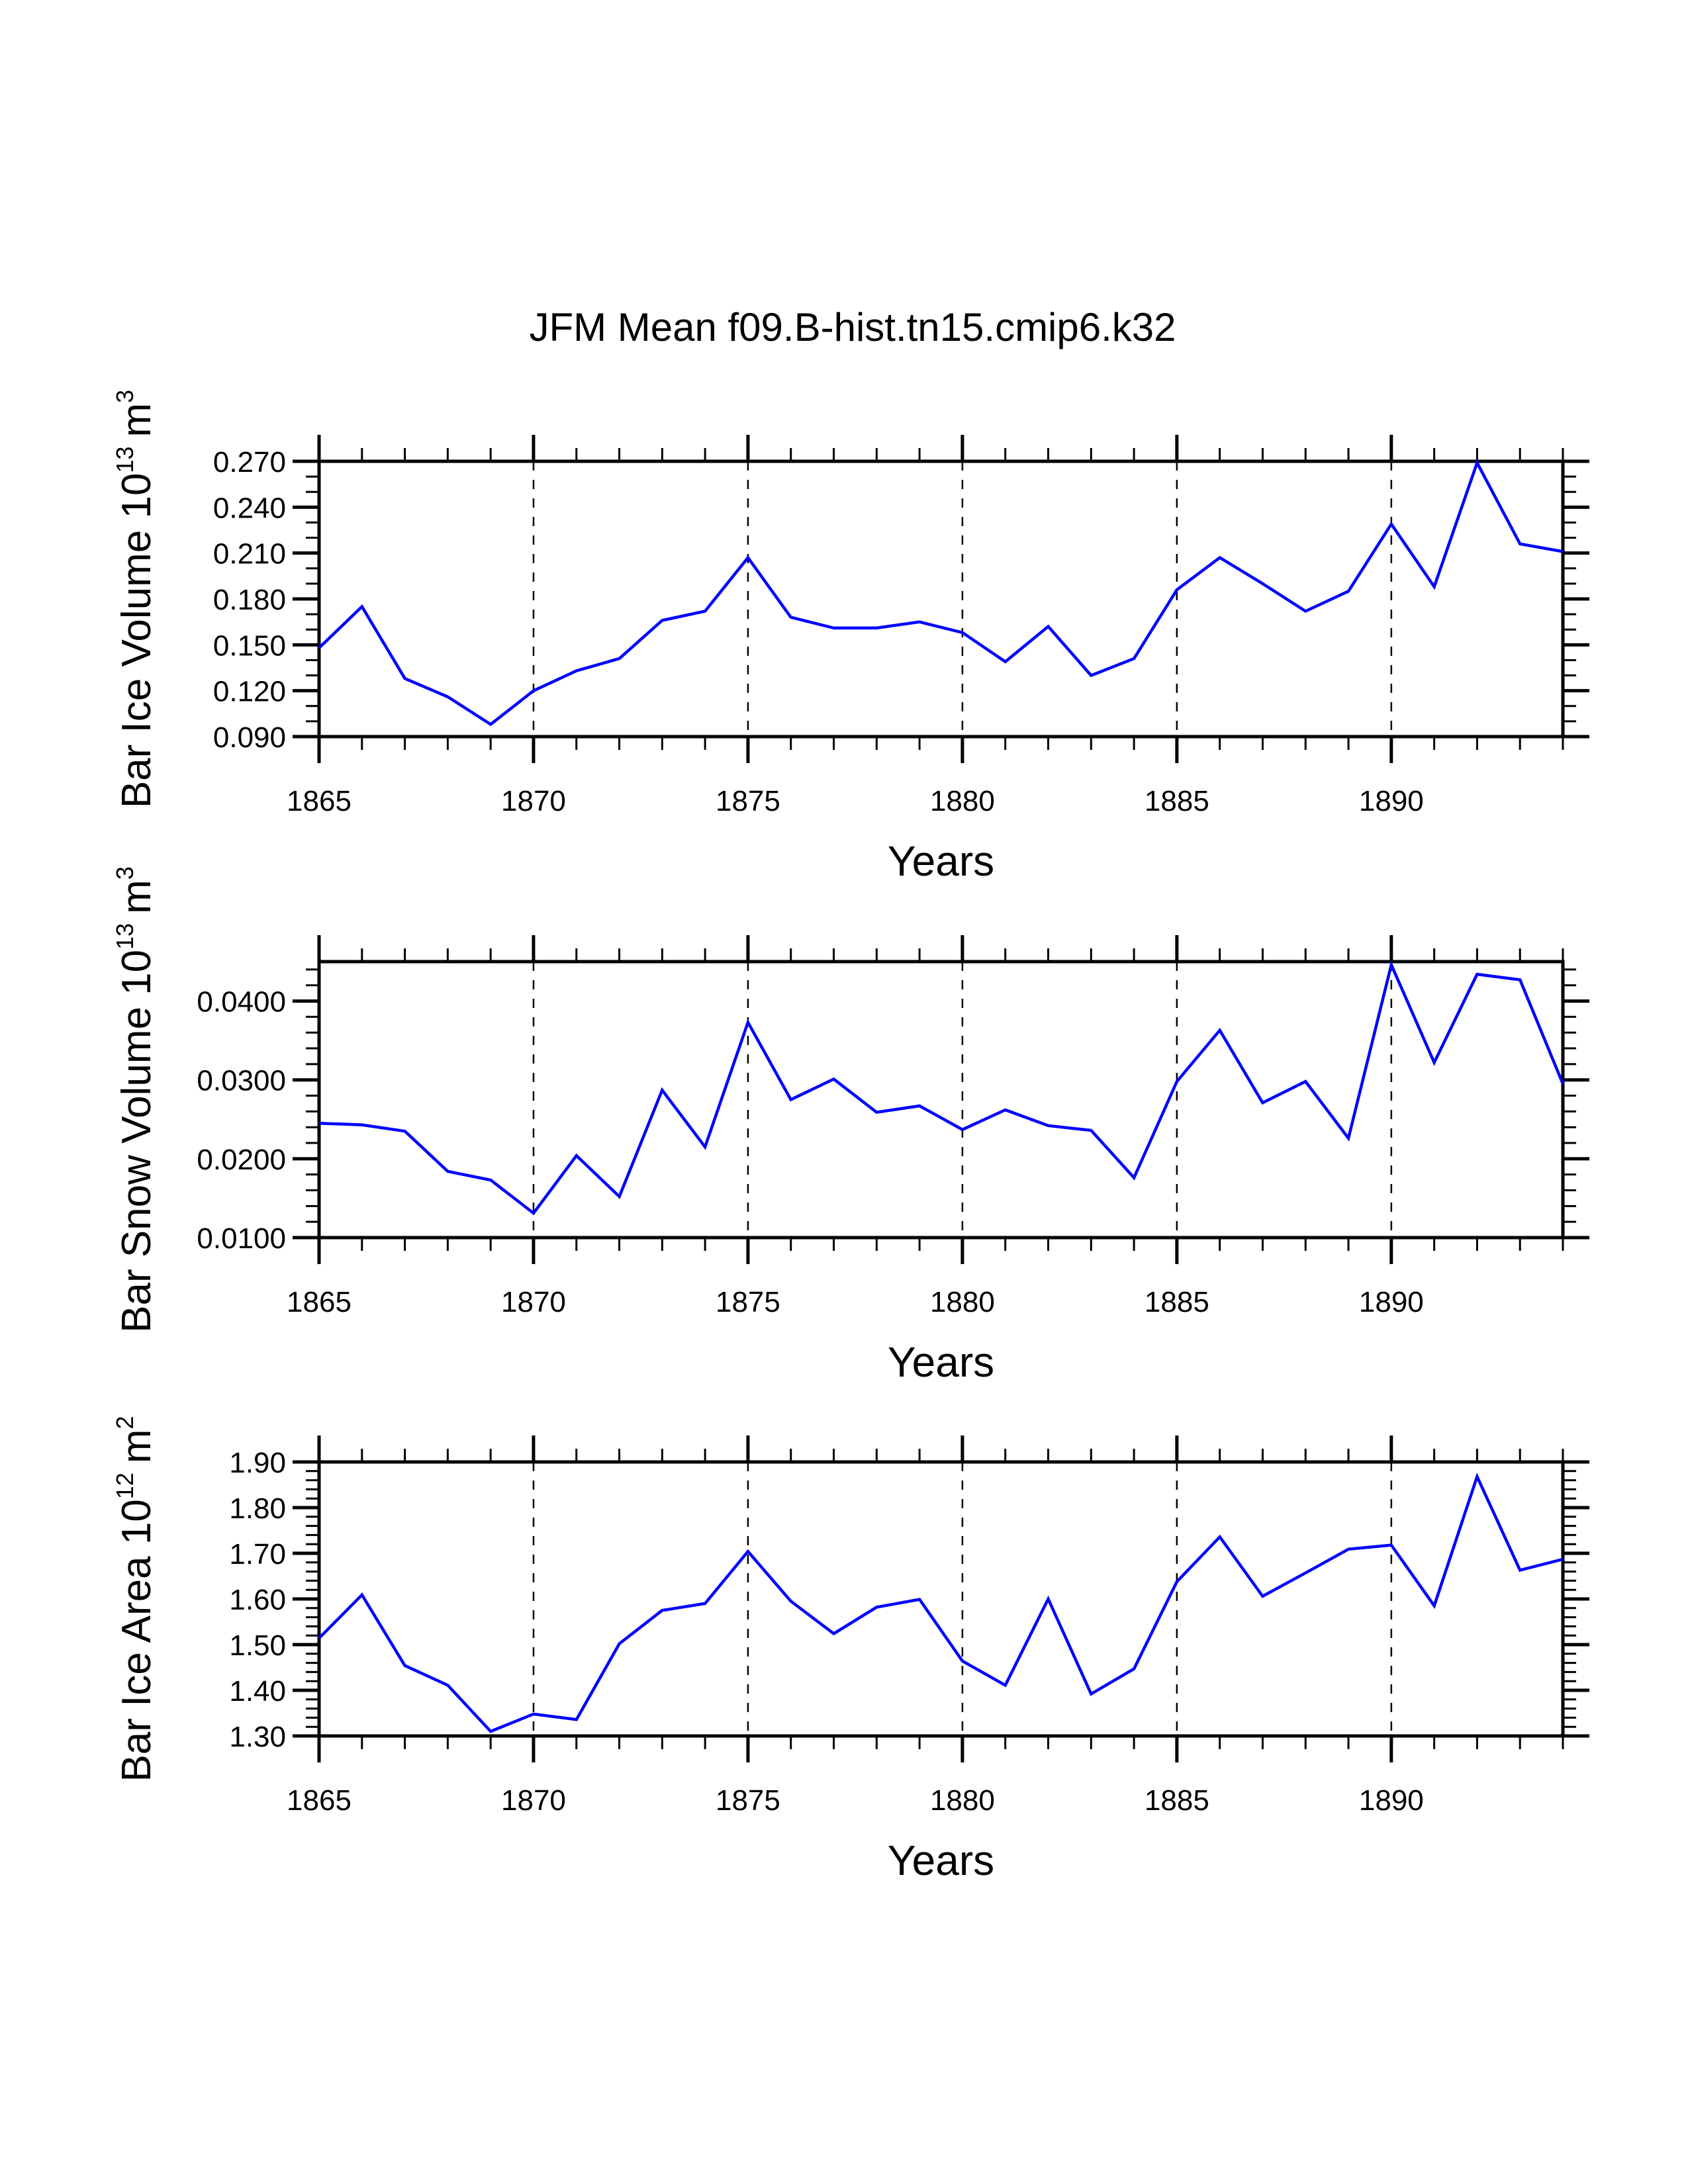  Describe the element at coordinates (257, 1508) in the screenshot. I see `y-tick-label: 1.80` at that location.